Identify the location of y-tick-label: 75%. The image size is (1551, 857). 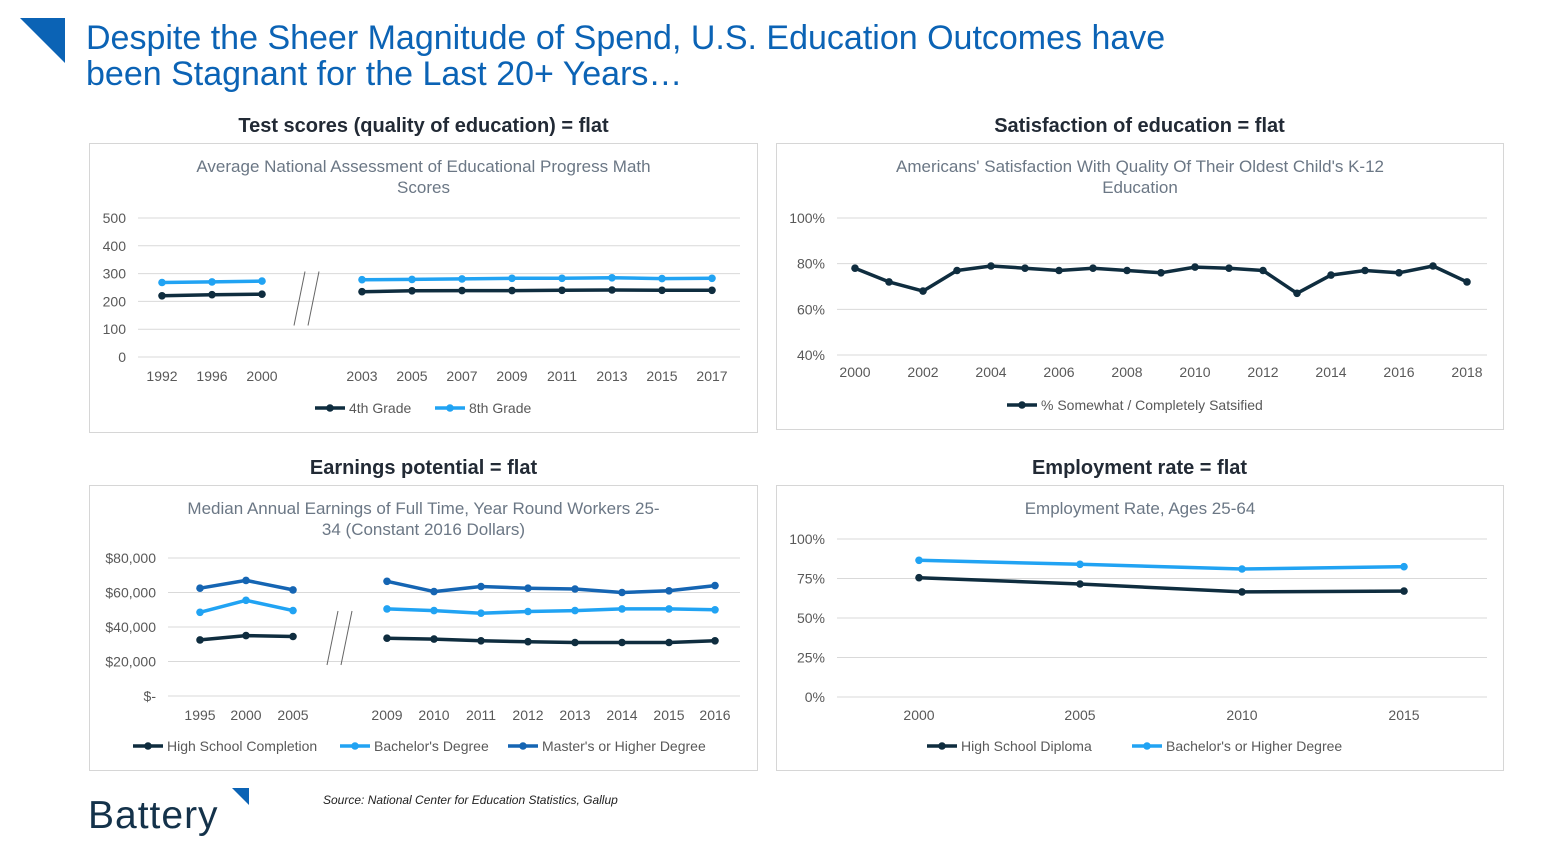
(811, 579).